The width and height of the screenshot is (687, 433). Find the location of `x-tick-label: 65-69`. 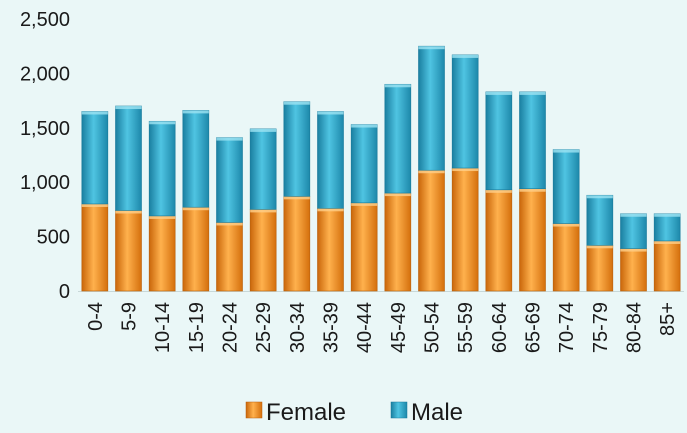

x-tick-label: 65-69 is located at coordinates (534, 327).